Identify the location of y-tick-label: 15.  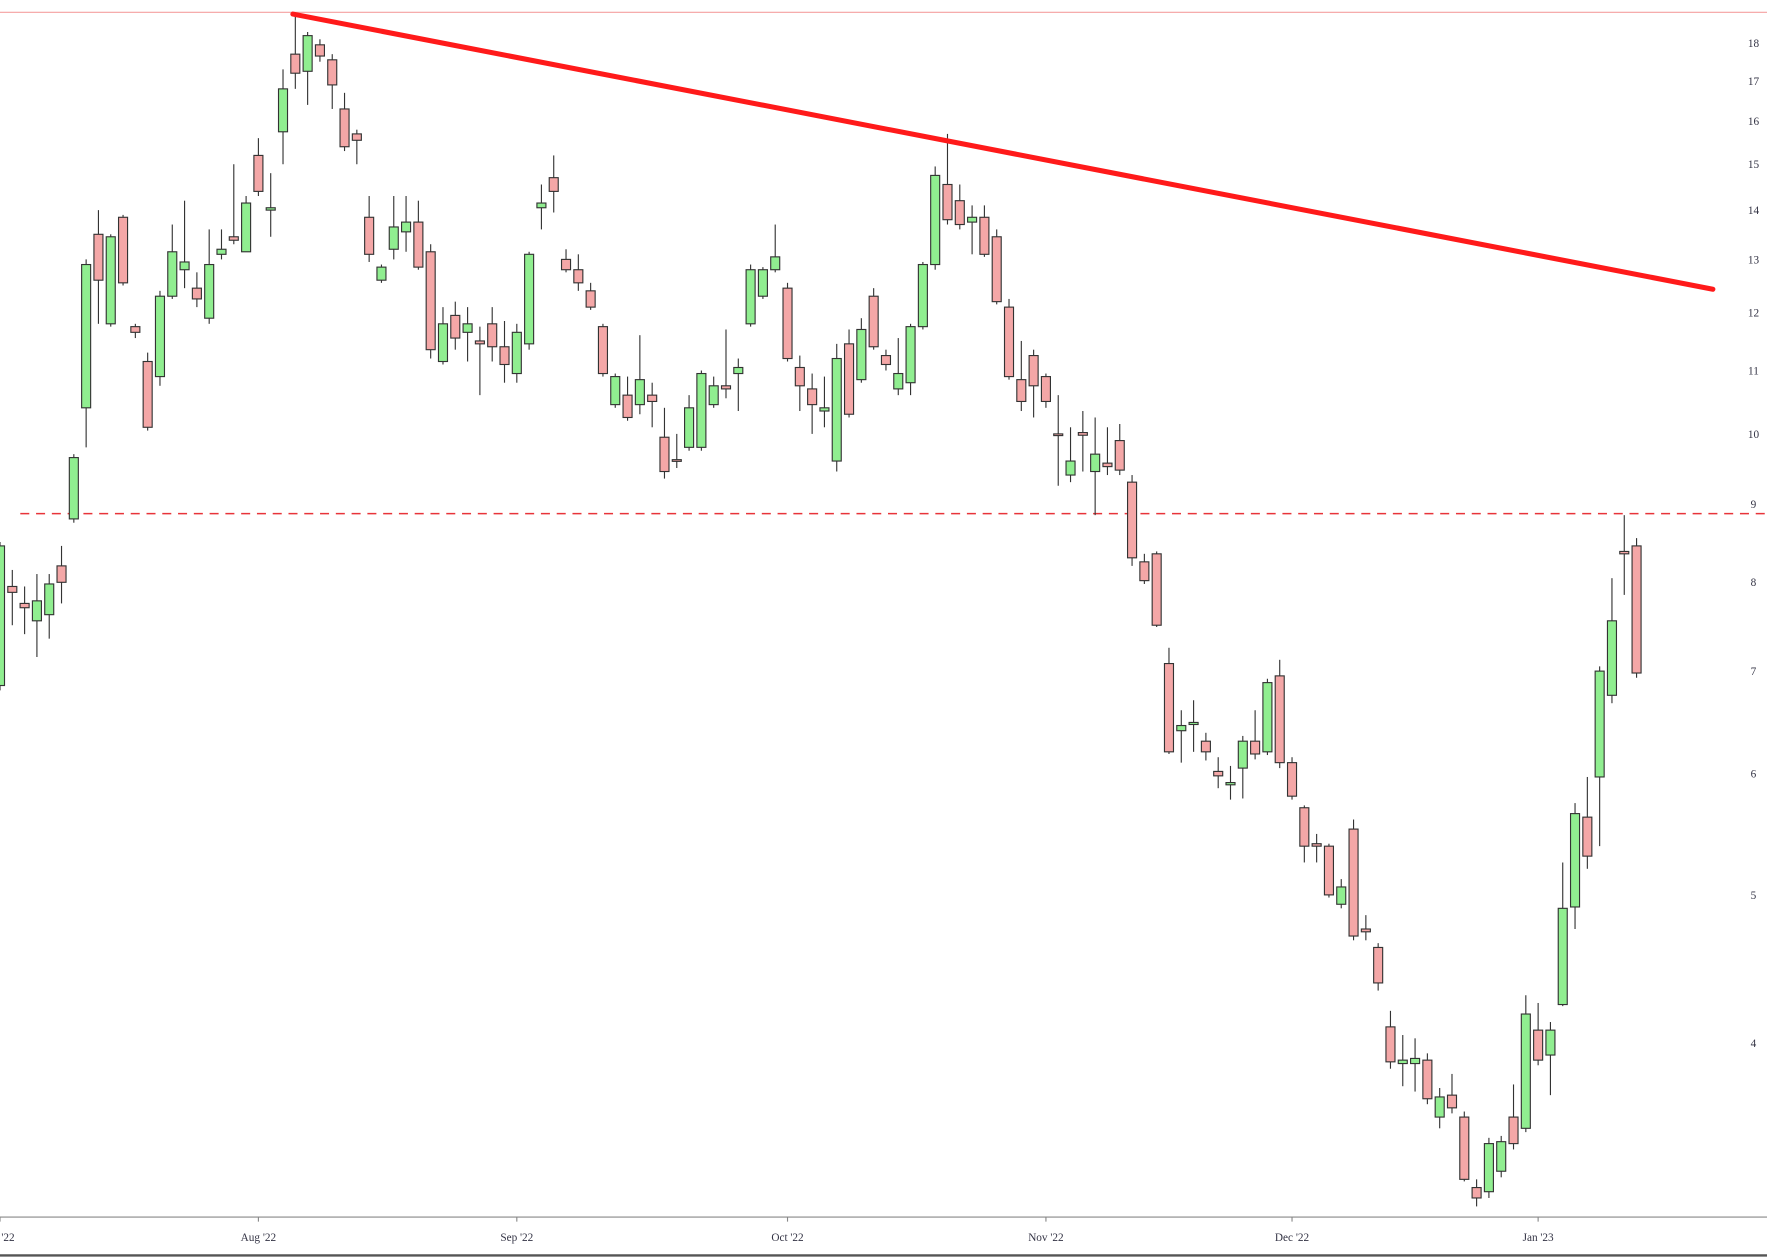
(1754, 165).